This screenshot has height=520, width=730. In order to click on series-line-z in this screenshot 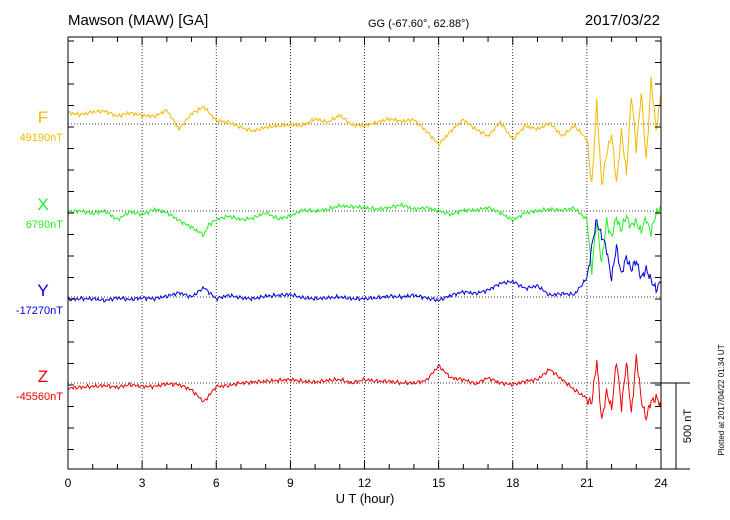, I will do `click(364, 388)`.